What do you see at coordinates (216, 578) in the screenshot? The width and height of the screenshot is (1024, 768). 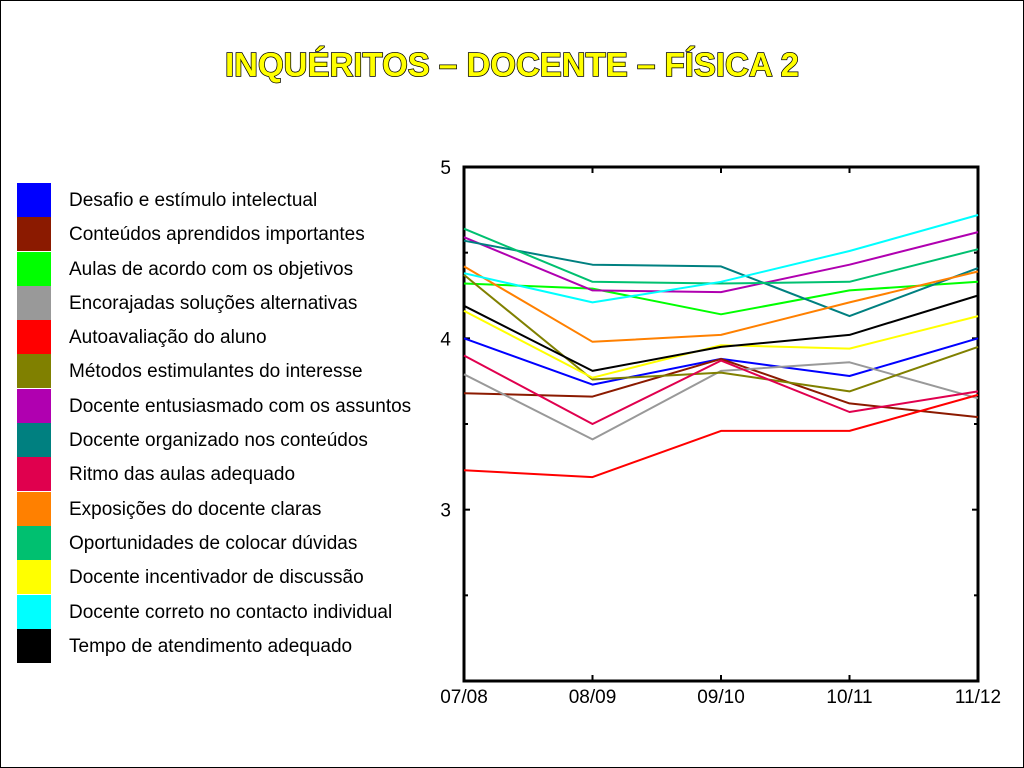 I see `legend-label: Docente incentivador de discussão` at bounding box center [216, 578].